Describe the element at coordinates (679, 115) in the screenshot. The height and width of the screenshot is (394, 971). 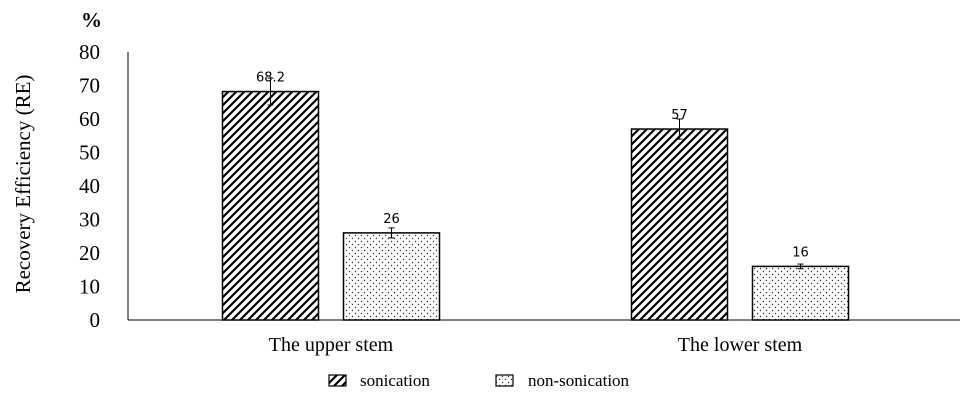
I see `data-label: 57` at that location.